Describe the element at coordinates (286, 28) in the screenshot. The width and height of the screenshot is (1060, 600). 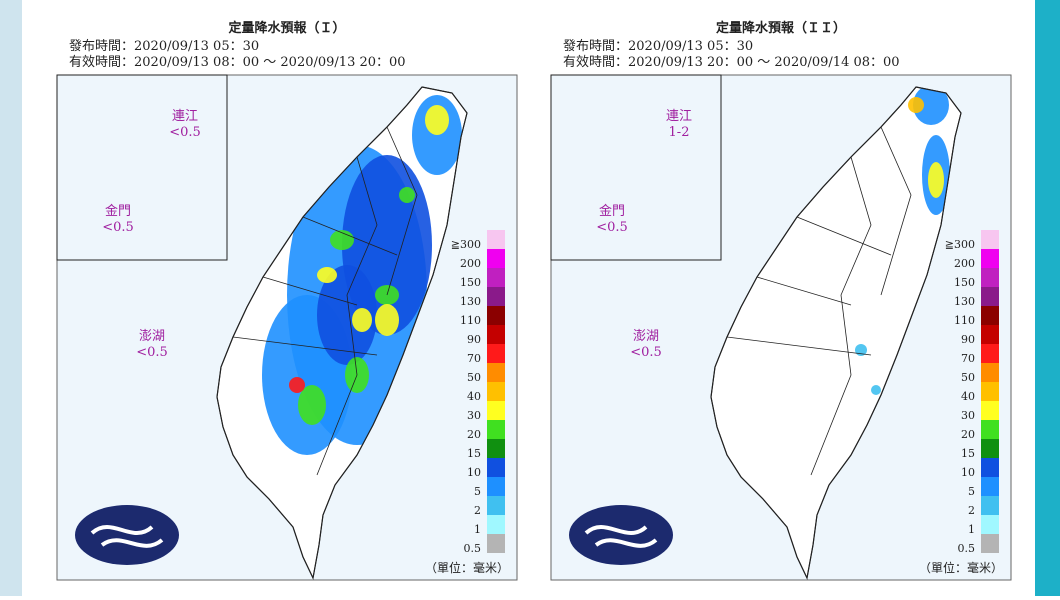
I see `map-title: 定量降水預報（Ｉ）` at that location.